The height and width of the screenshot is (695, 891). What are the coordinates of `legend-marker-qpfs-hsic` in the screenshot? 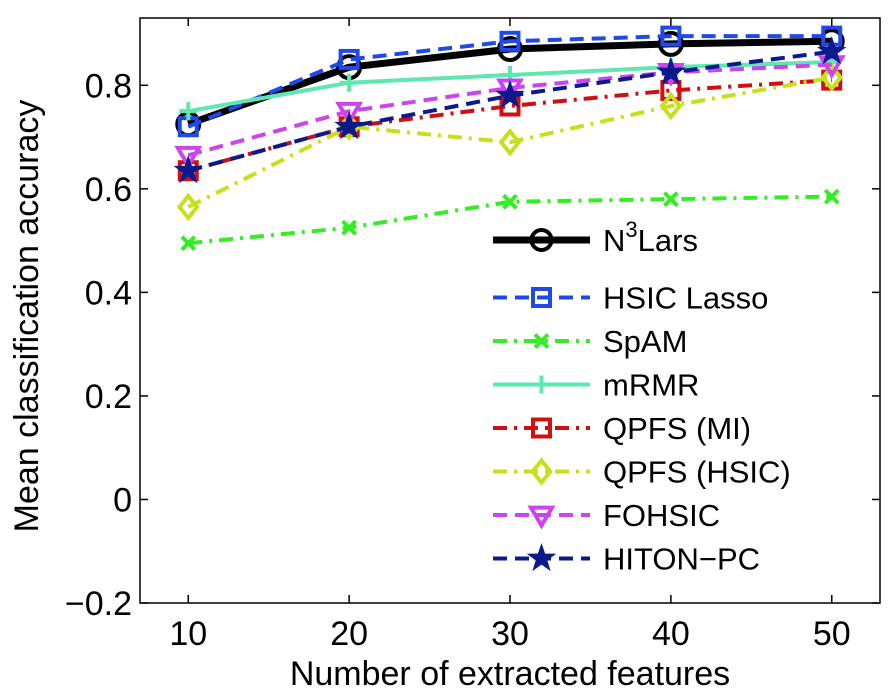 It's located at (541, 471).